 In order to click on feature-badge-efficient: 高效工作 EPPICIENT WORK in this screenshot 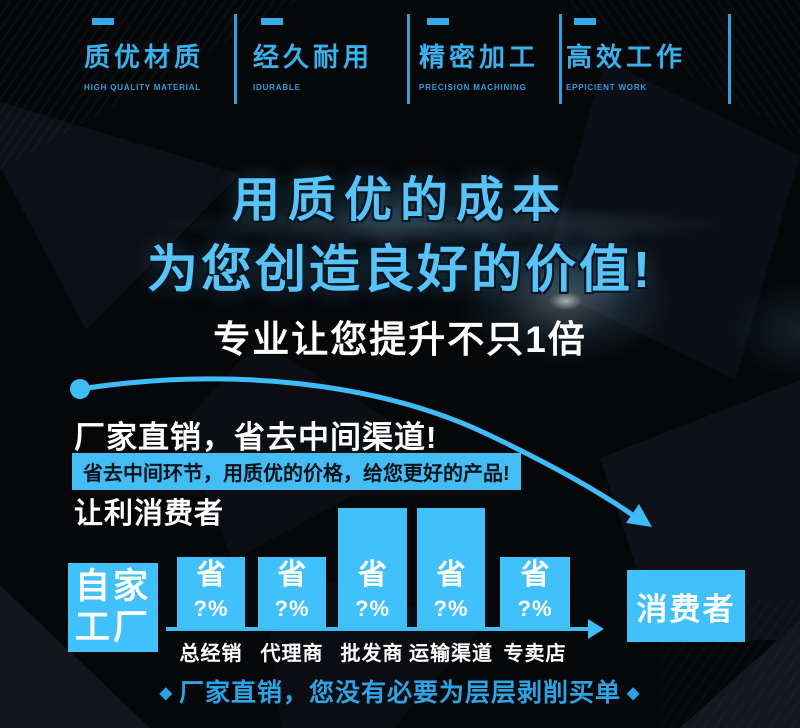, I will do `click(626, 55)`.